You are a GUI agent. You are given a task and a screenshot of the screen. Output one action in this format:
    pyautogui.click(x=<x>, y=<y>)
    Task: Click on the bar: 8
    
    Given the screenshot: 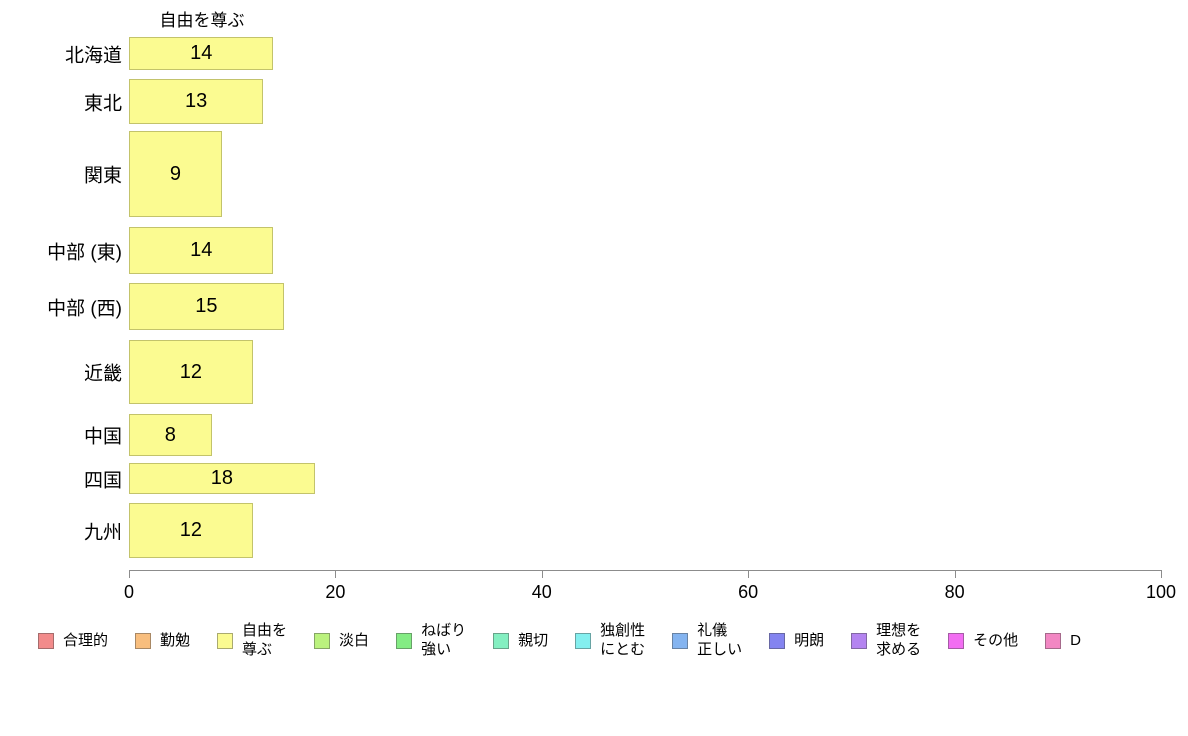 What is the action you would take?
    pyautogui.click(x=170, y=435)
    